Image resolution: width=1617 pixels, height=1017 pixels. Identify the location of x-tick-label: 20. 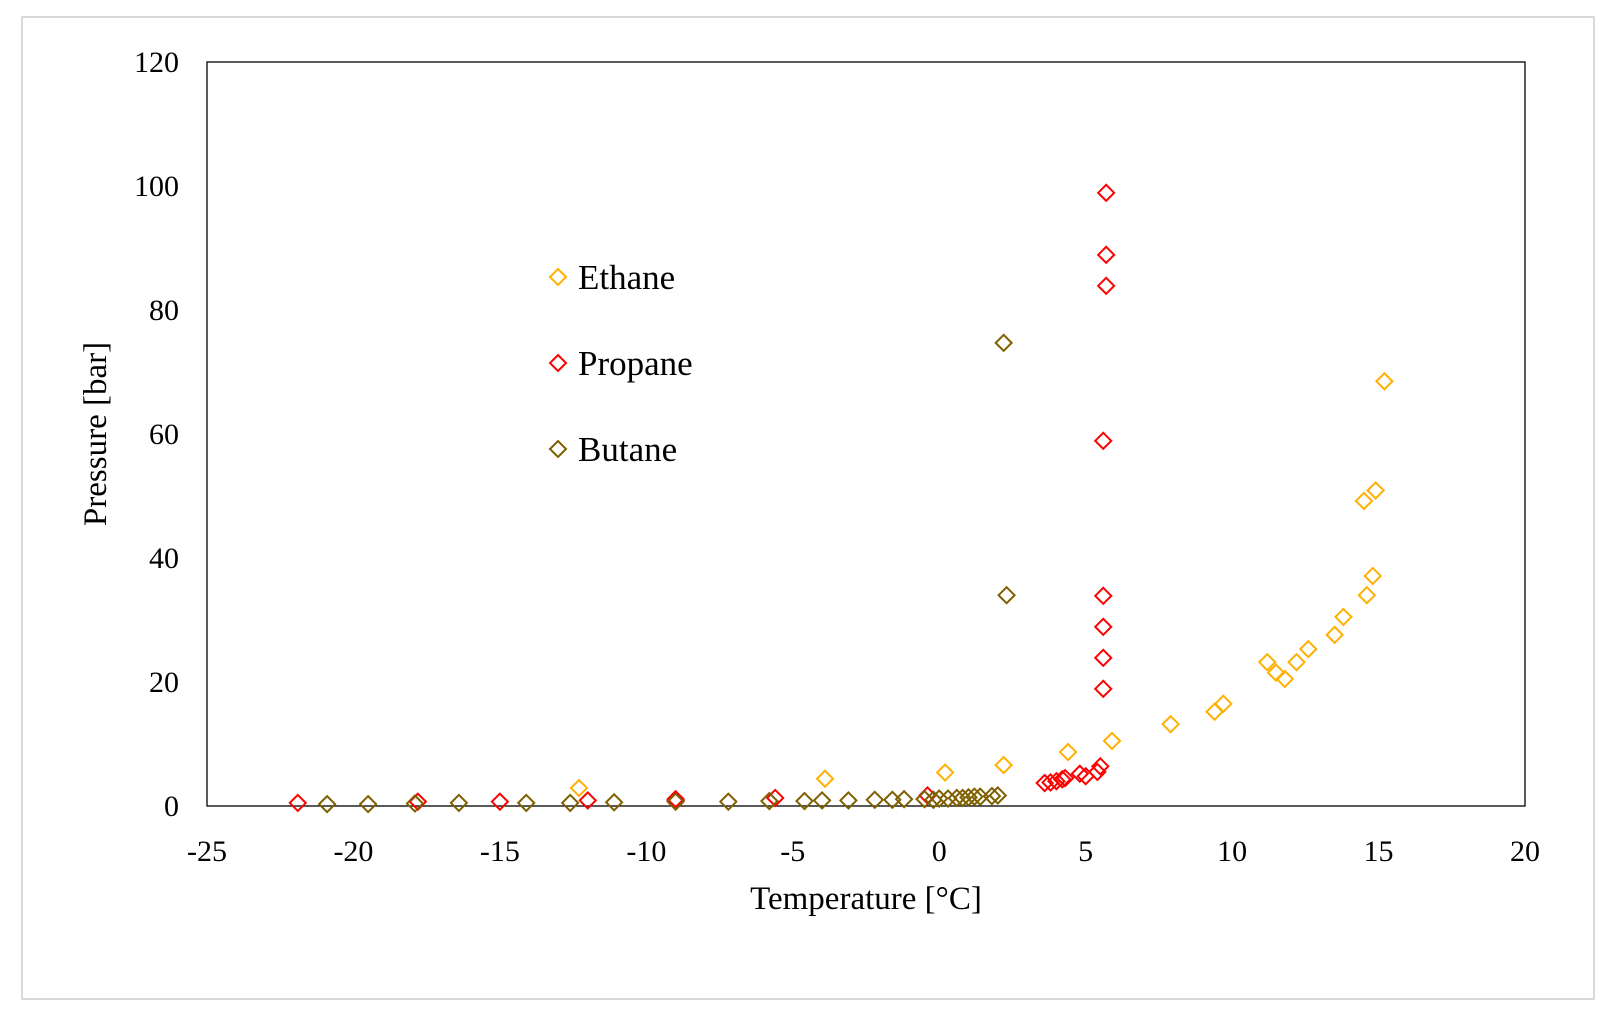
(1525, 851).